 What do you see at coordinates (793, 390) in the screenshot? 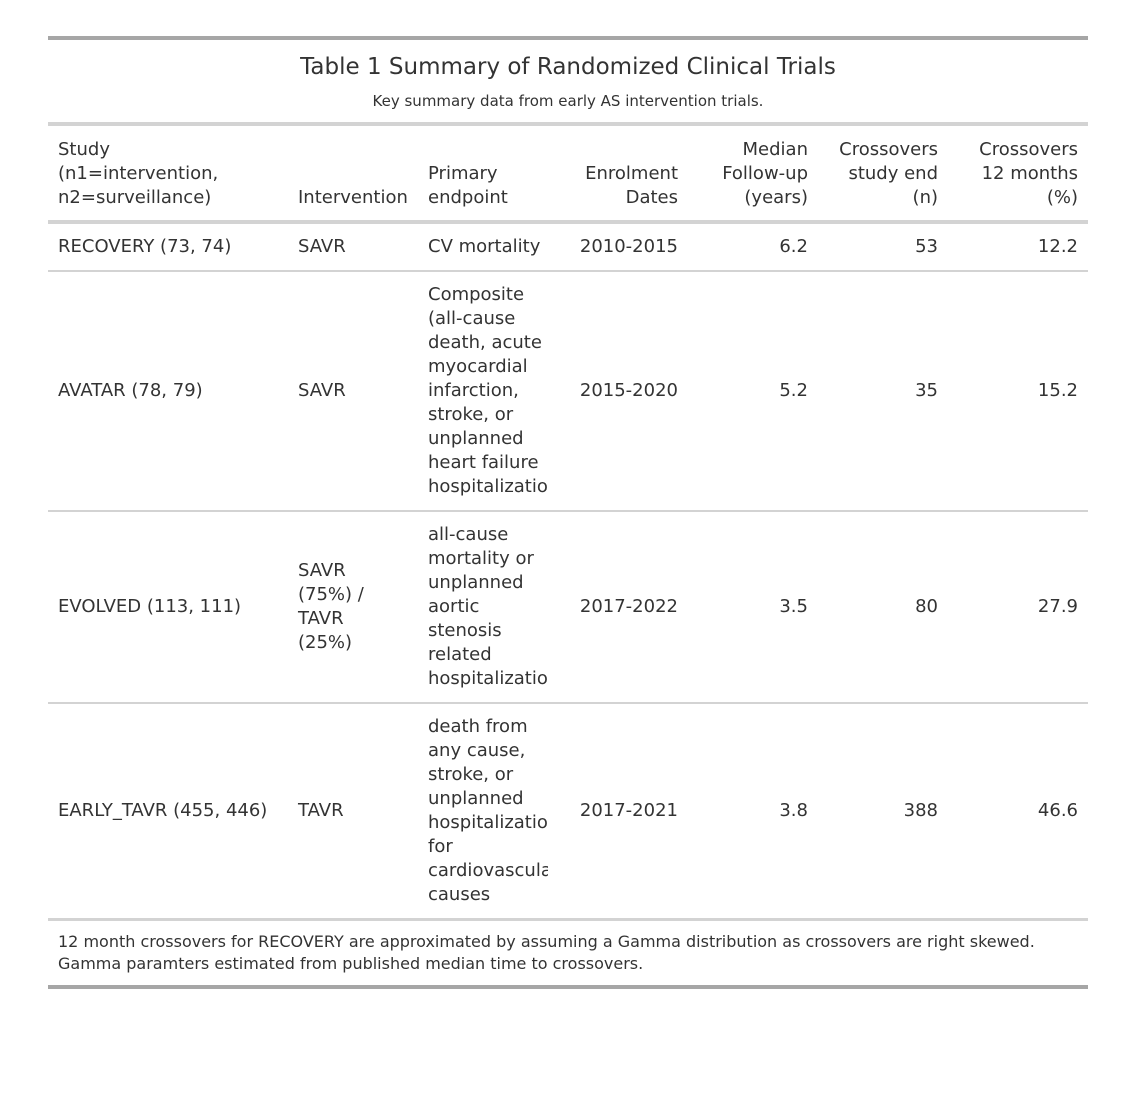
I see `cell-followup: 5.2` at bounding box center [793, 390].